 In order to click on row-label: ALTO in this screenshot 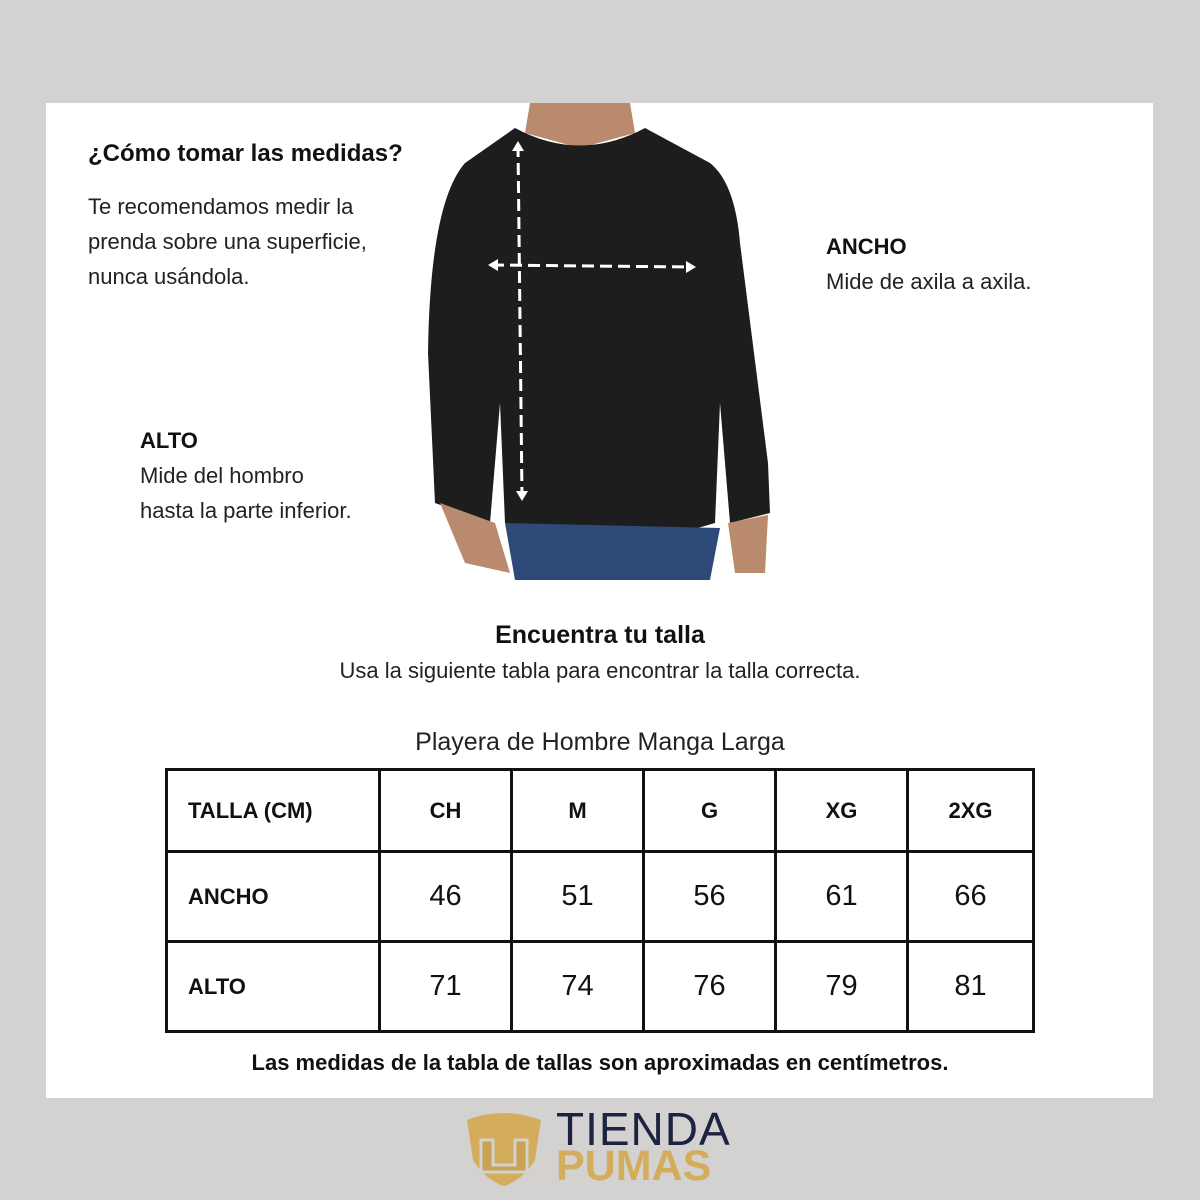, I will do `click(273, 986)`.